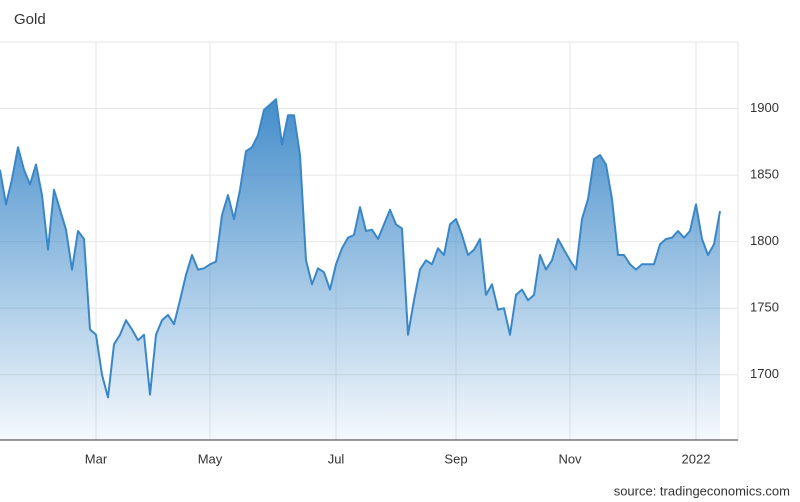 The height and width of the screenshot is (502, 800). What do you see at coordinates (764, 373) in the screenshot?
I see `y-tick-label: 1700` at bounding box center [764, 373].